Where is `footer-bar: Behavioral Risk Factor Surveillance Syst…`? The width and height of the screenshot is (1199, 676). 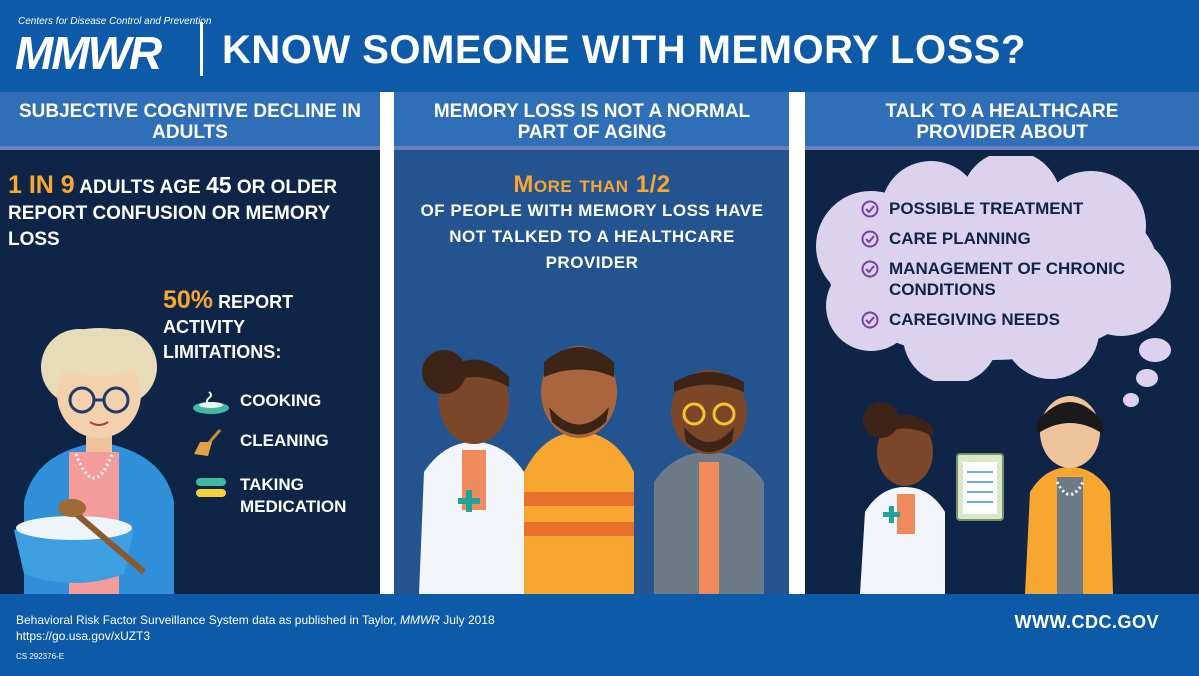
footer-bar: Behavioral Risk Factor Surveillance Syst… is located at coordinates (599, 635).